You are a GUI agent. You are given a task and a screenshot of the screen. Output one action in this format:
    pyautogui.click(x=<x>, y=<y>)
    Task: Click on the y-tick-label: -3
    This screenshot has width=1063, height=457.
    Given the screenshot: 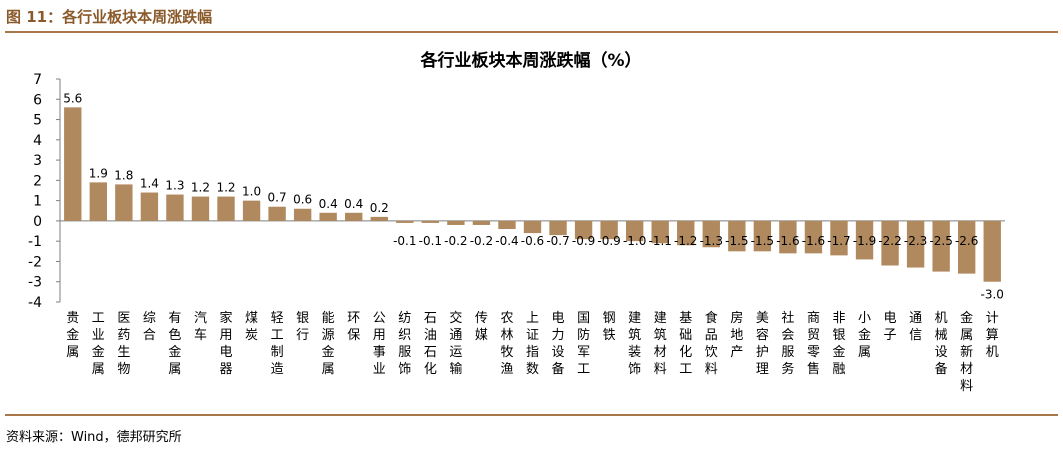 What is the action you would take?
    pyautogui.click(x=35, y=283)
    